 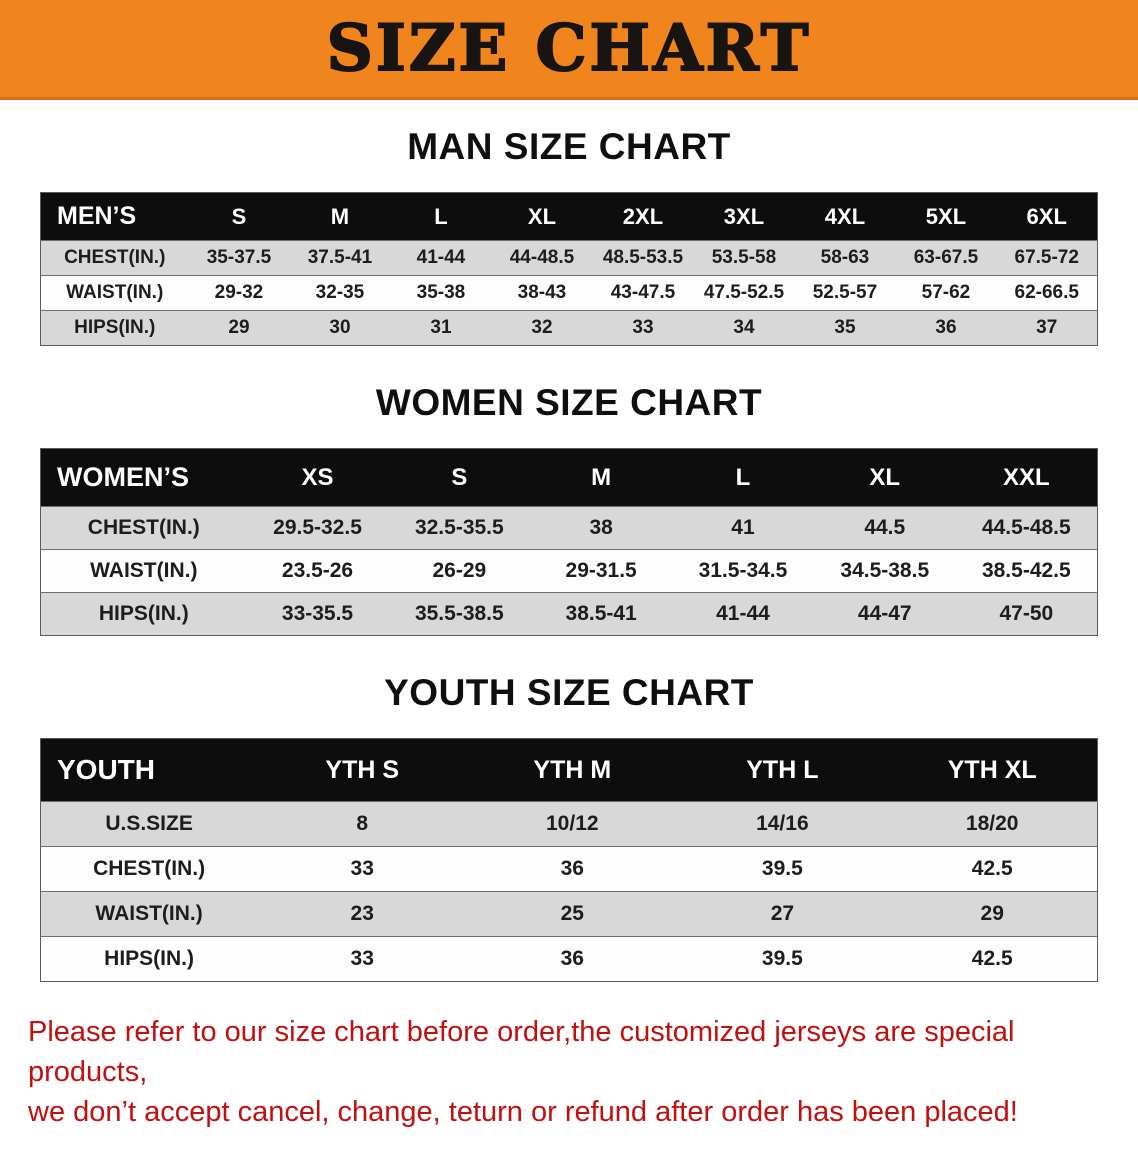 What do you see at coordinates (362, 913) in the screenshot?
I see `value-cell: 23` at bounding box center [362, 913].